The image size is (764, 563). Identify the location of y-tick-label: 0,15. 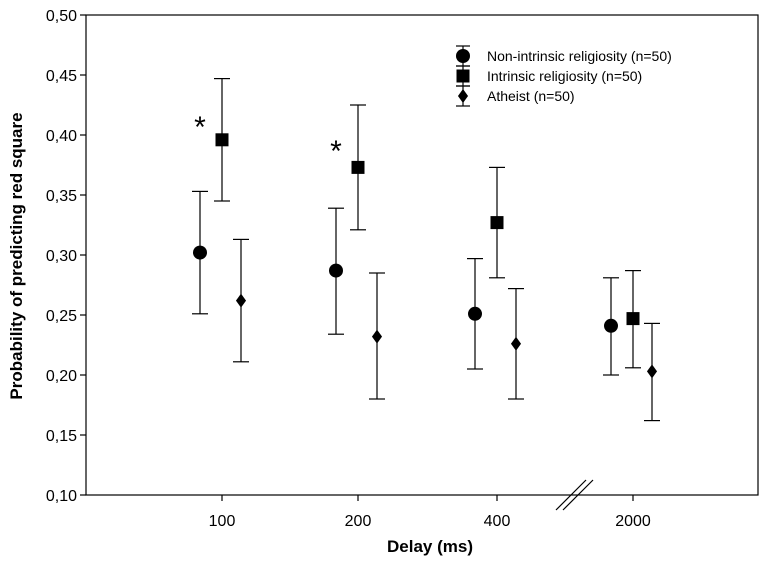
(61, 436).